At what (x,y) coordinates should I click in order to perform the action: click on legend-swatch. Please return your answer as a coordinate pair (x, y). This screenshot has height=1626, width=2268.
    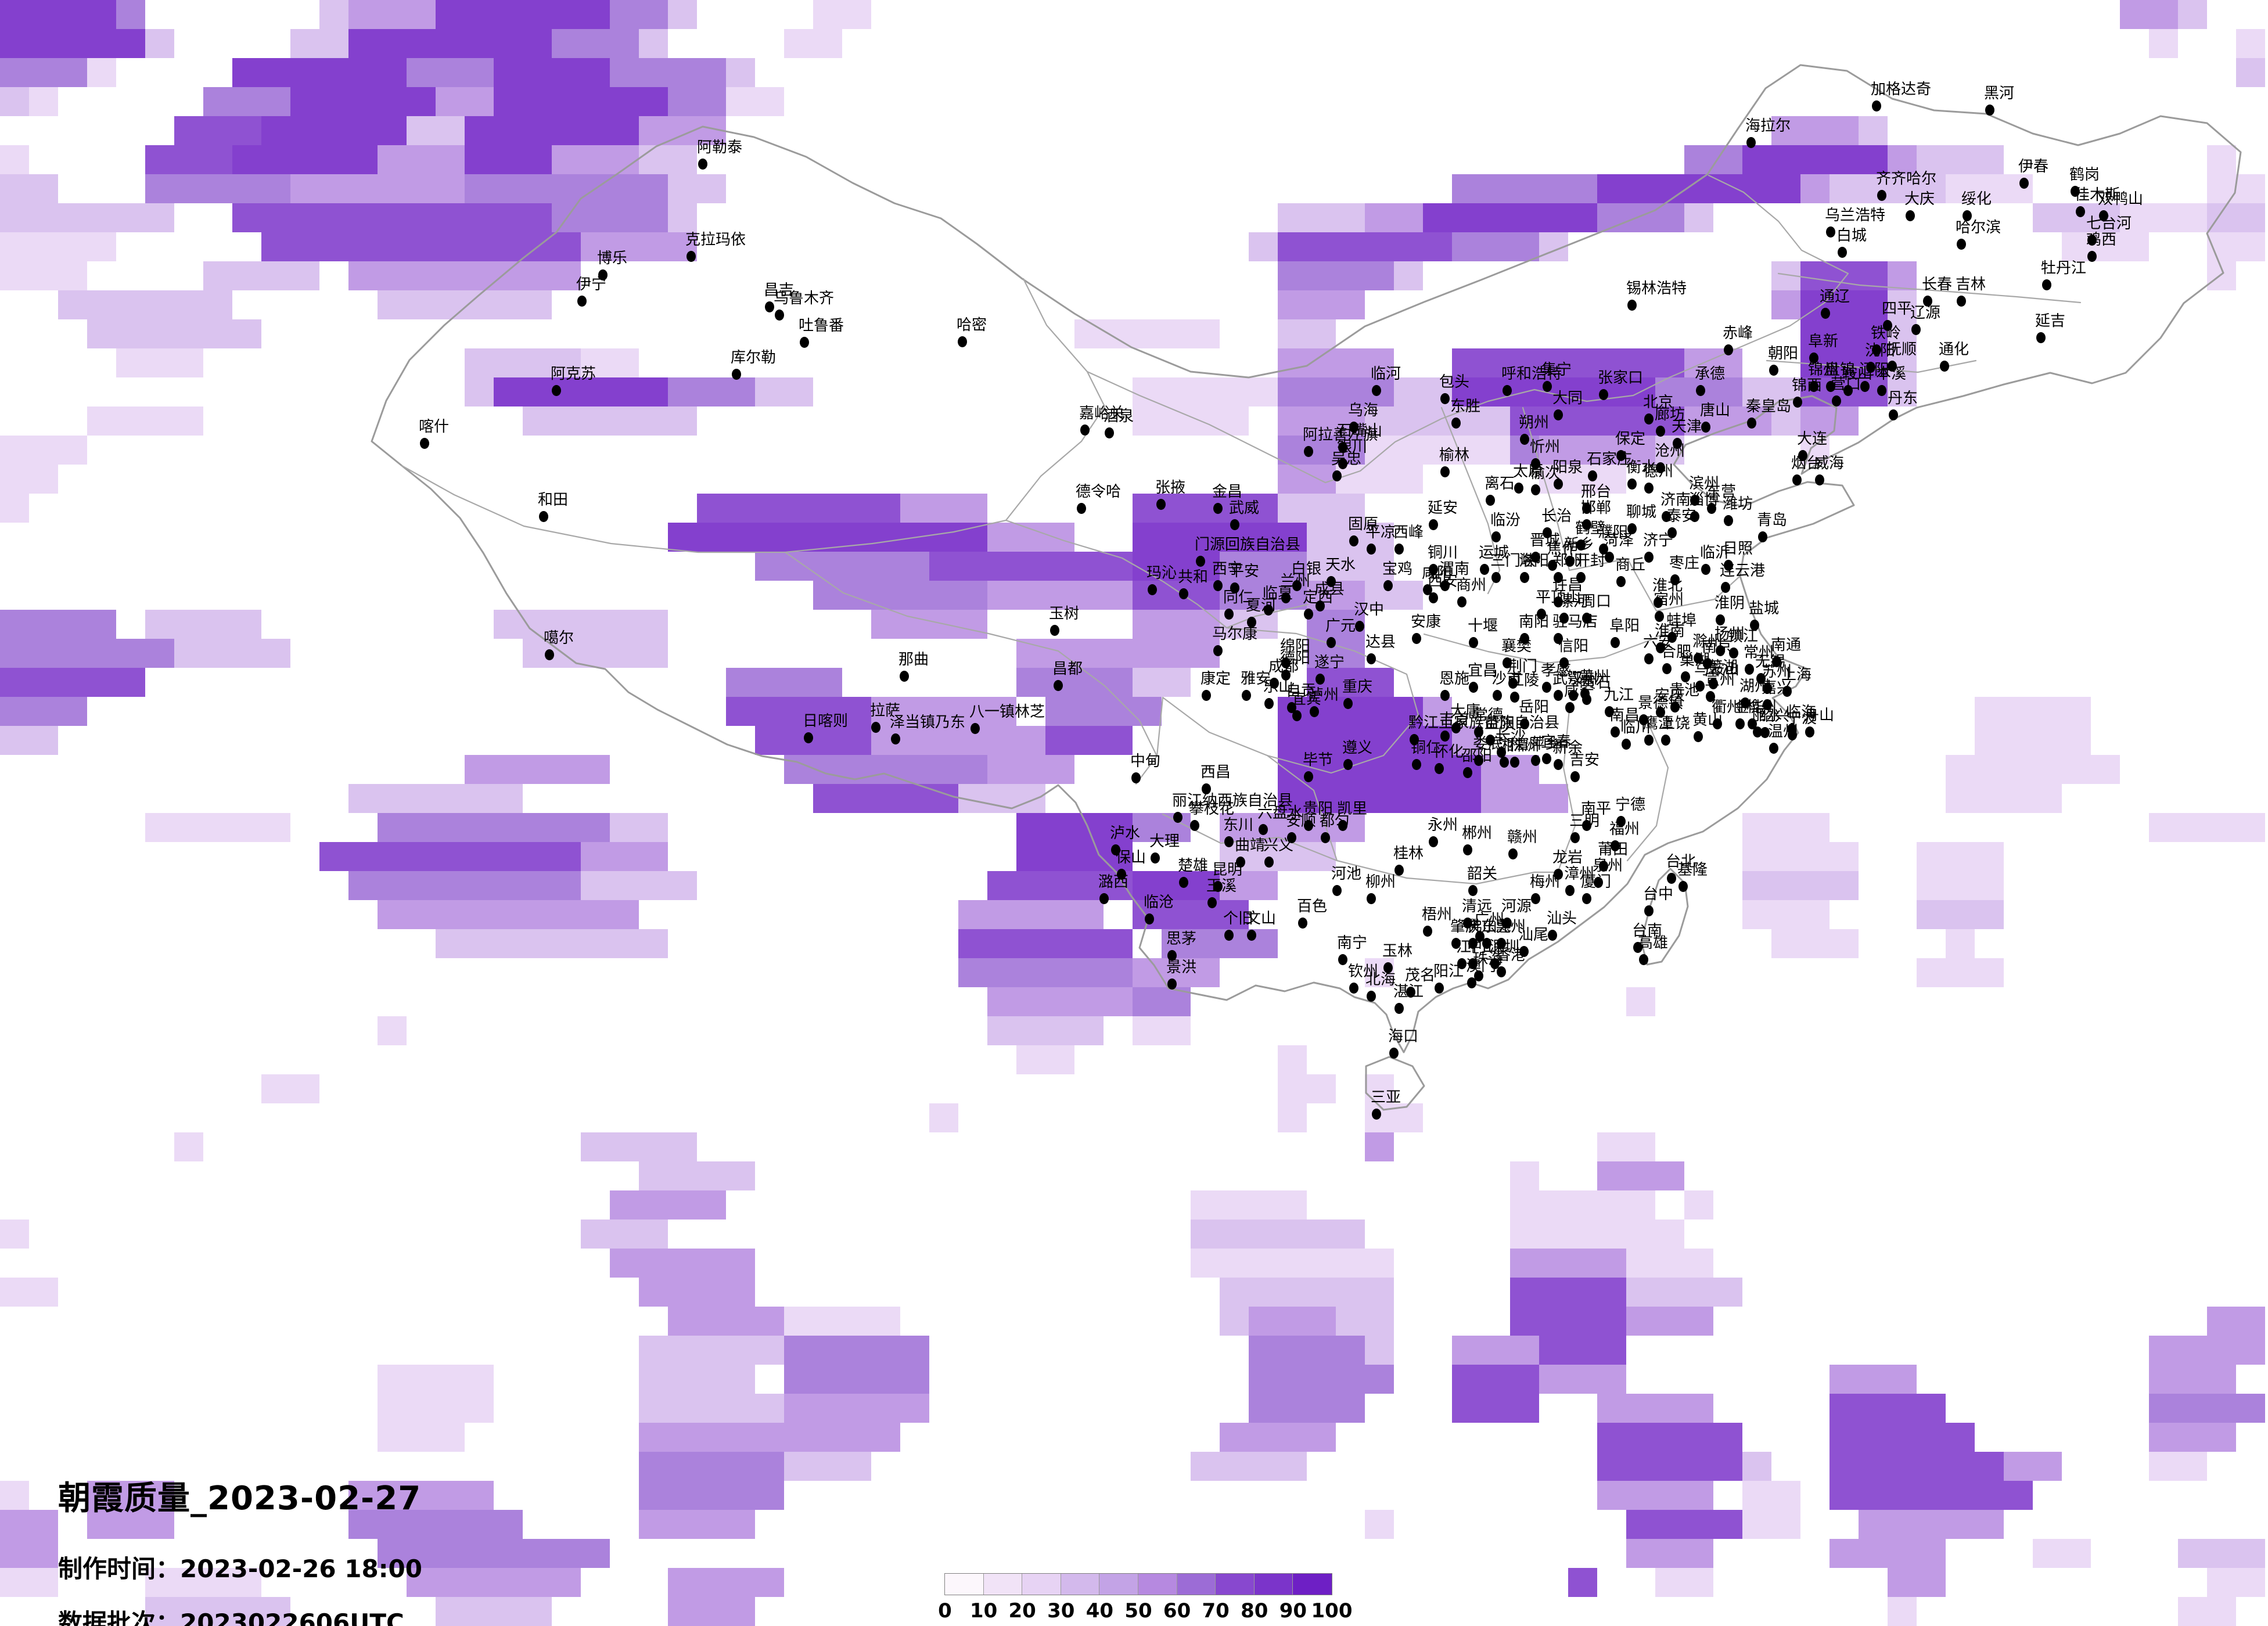
    Looking at the image, I should click on (1157, 1584).